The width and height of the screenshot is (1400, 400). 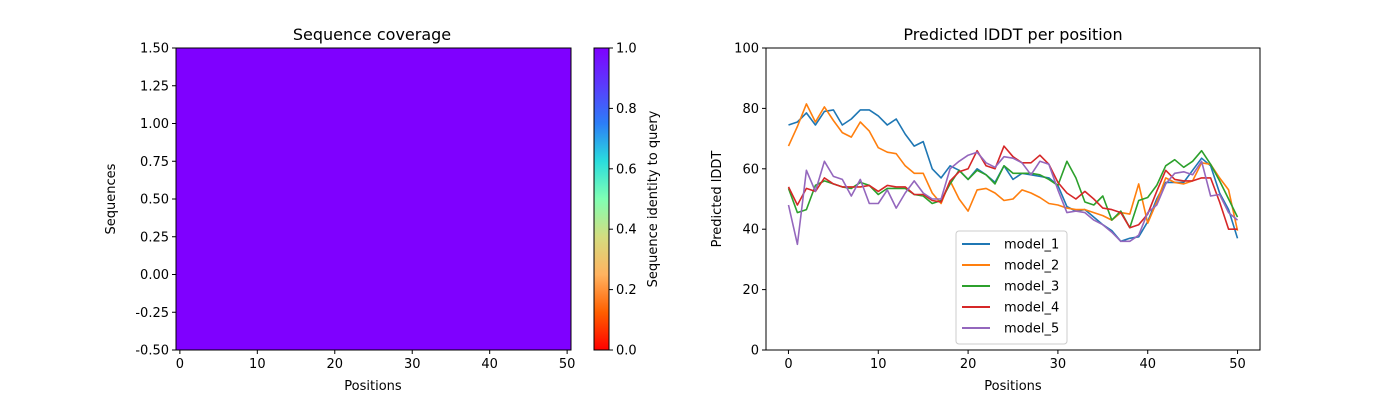 What do you see at coordinates (1031, 245) in the screenshot?
I see `legend-label-model_1: model_1` at bounding box center [1031, 245].